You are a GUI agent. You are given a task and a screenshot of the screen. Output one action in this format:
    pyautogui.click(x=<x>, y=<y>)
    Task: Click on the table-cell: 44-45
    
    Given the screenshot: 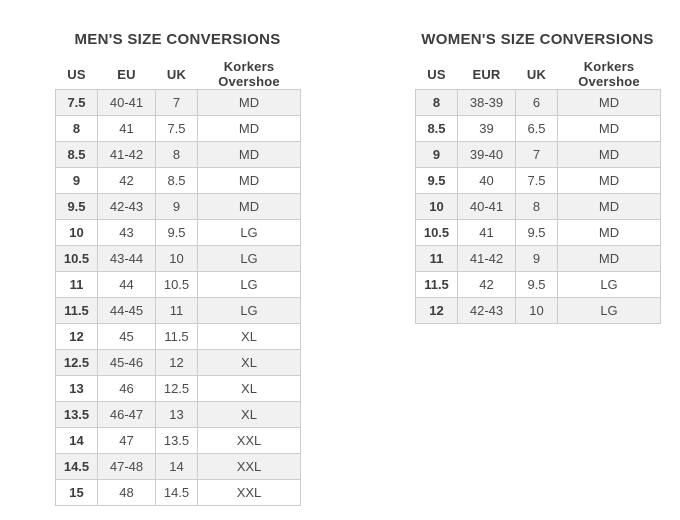 What is the action you would take?
    pyautogui.click(x=126, y=310)
    